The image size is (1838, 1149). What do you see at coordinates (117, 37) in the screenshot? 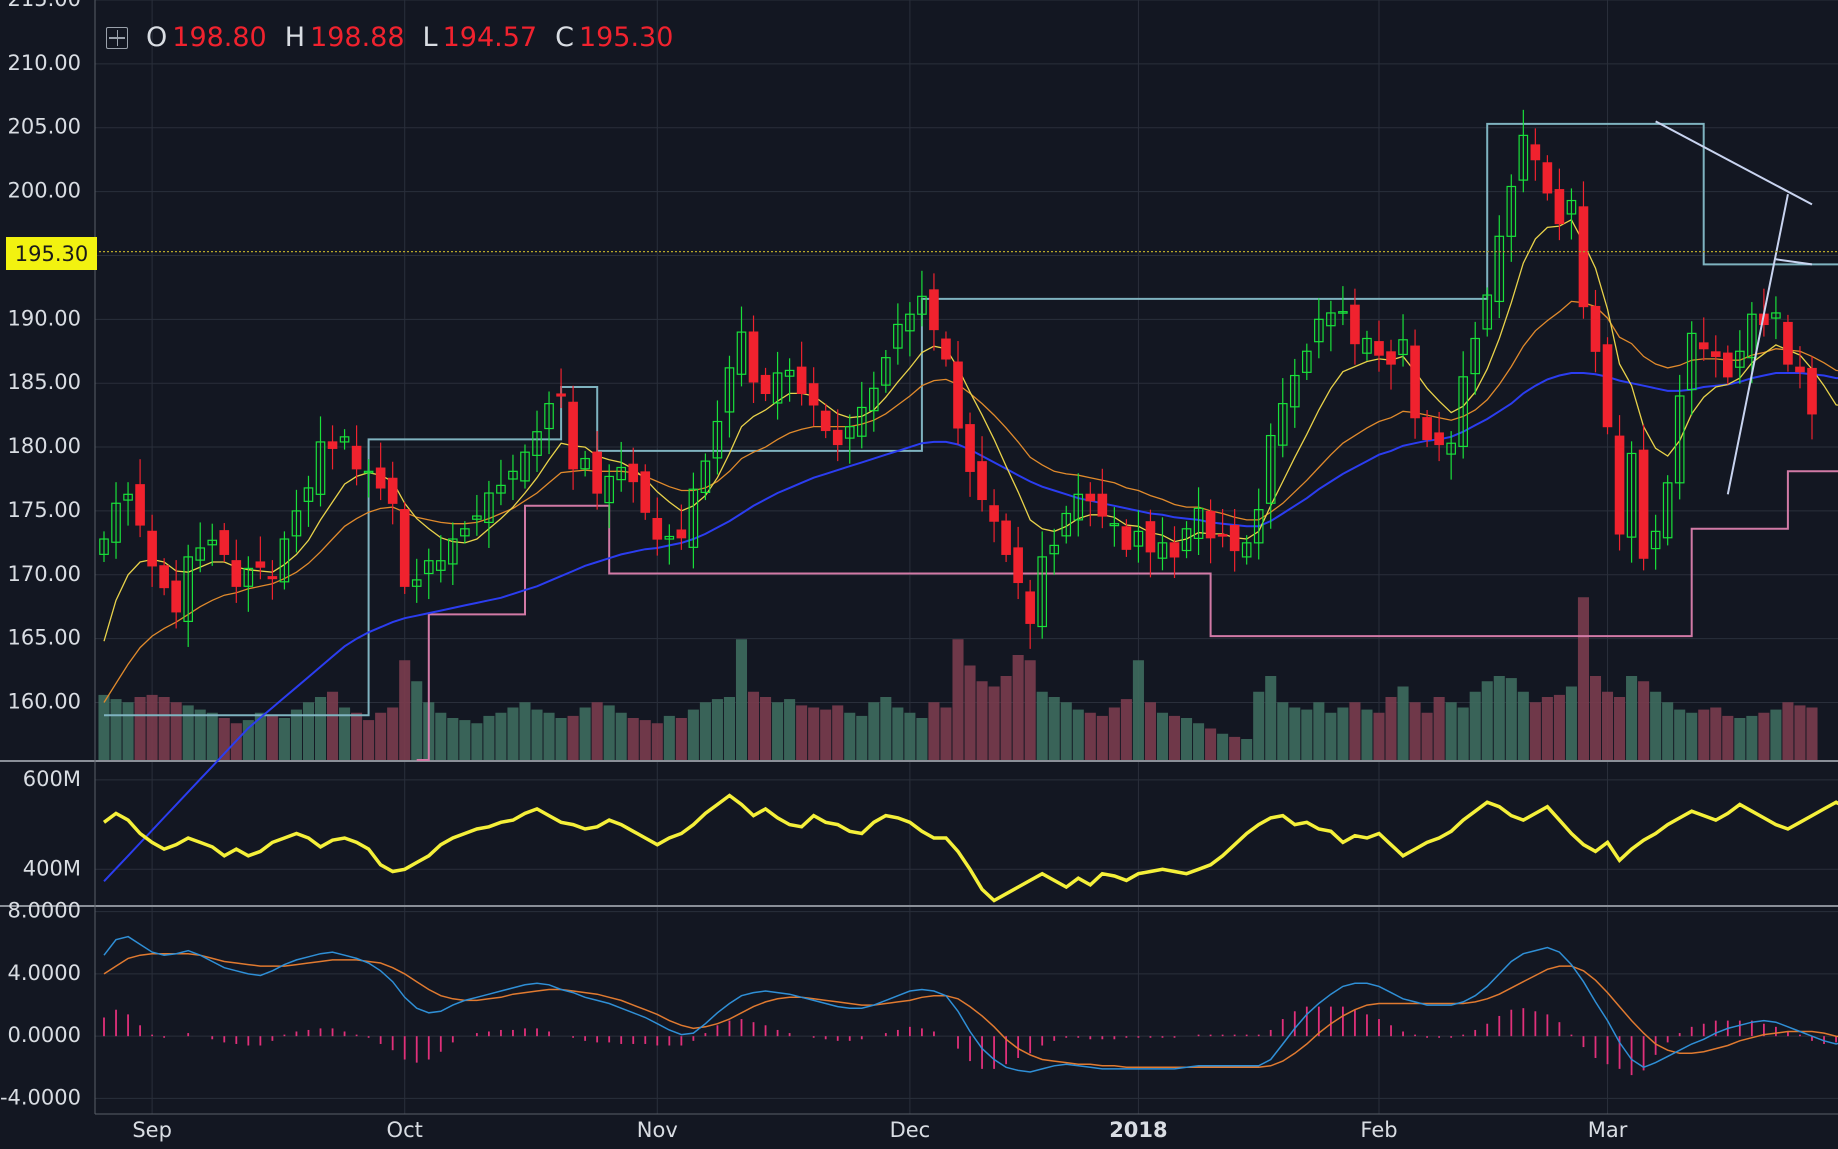
I see `crosshair-toggle-icon` at bounding box center [117, 37].